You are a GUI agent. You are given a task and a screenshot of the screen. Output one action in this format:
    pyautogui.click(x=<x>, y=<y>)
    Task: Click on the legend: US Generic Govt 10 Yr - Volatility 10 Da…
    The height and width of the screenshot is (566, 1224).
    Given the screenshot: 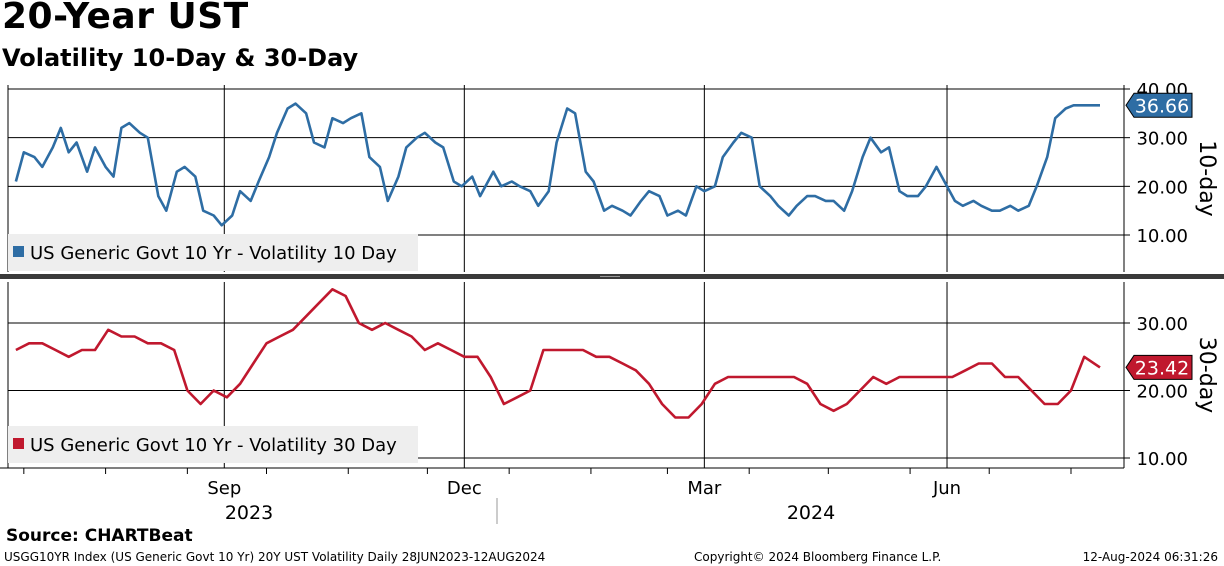 What is the action you would take?
    pyautogui.click(x=213, y=252)
    